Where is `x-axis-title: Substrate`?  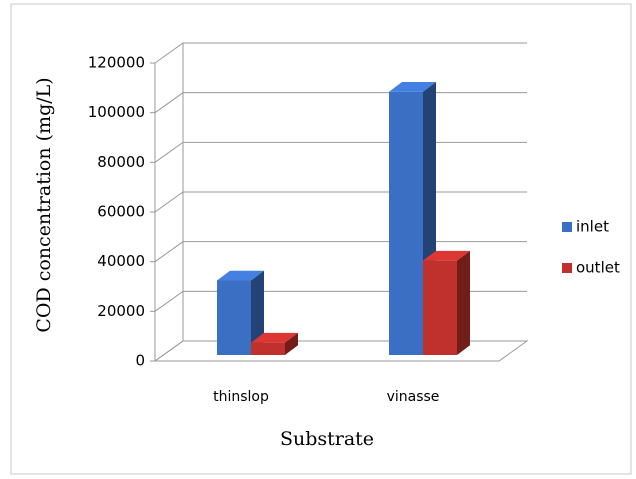 x-axis-title: Substrate is located at coordinates (327, 439).